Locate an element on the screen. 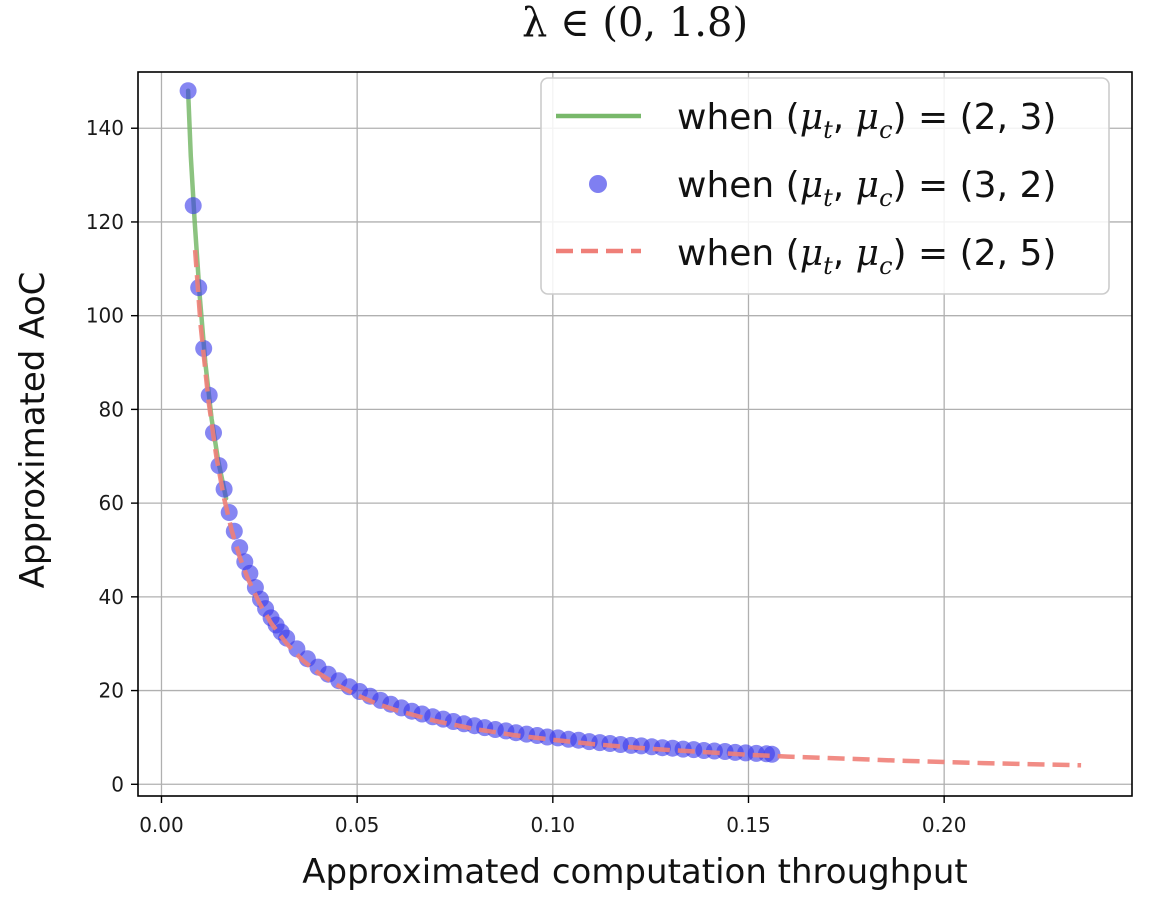 This screenshot has height=900, width=1150. y-tick-label: 80 is located at coordinates (111, 409).